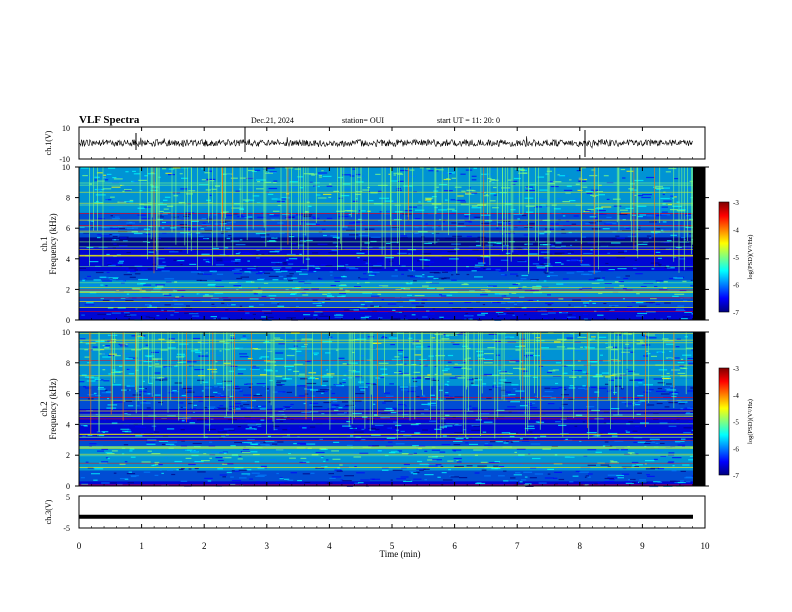 The height and width of the screenshot is (612, 792). What do you see at coordinates (392, 546) in the screenshot?
I see `time-tick-label: 5` at bounding box center [392, 546].